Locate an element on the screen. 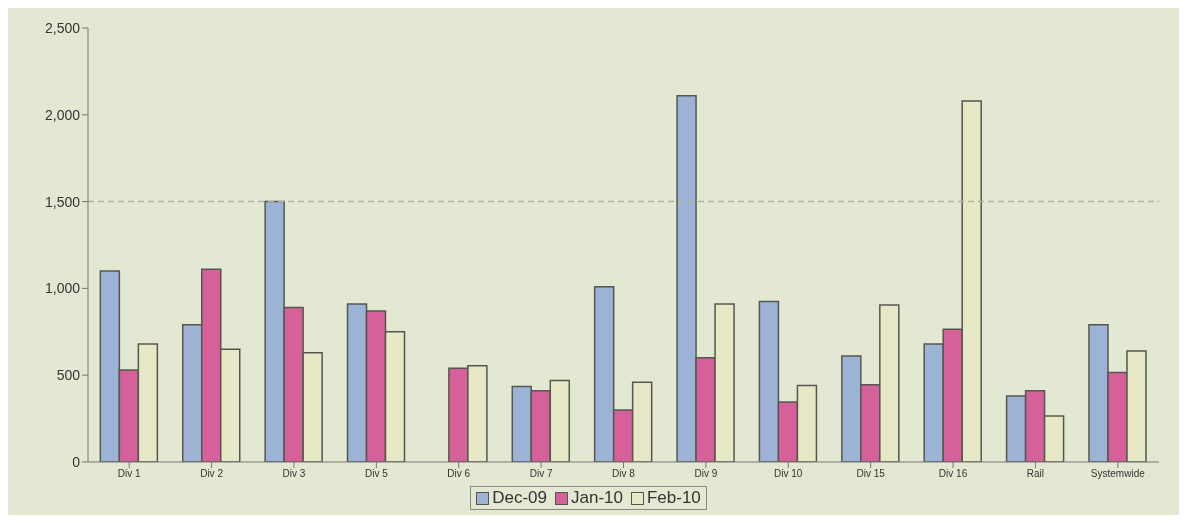 This screenshot has height=523, width=1187. legend-label: Jan-10 is located at coordinates (596, 498).